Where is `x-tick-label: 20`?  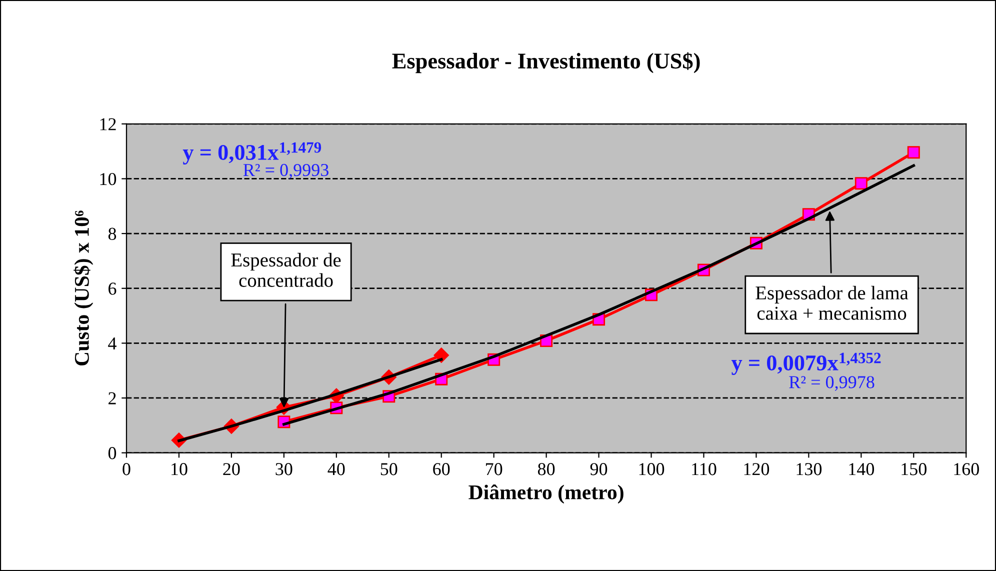
x-tick-label: 20 is located at coordinates (231, 469).